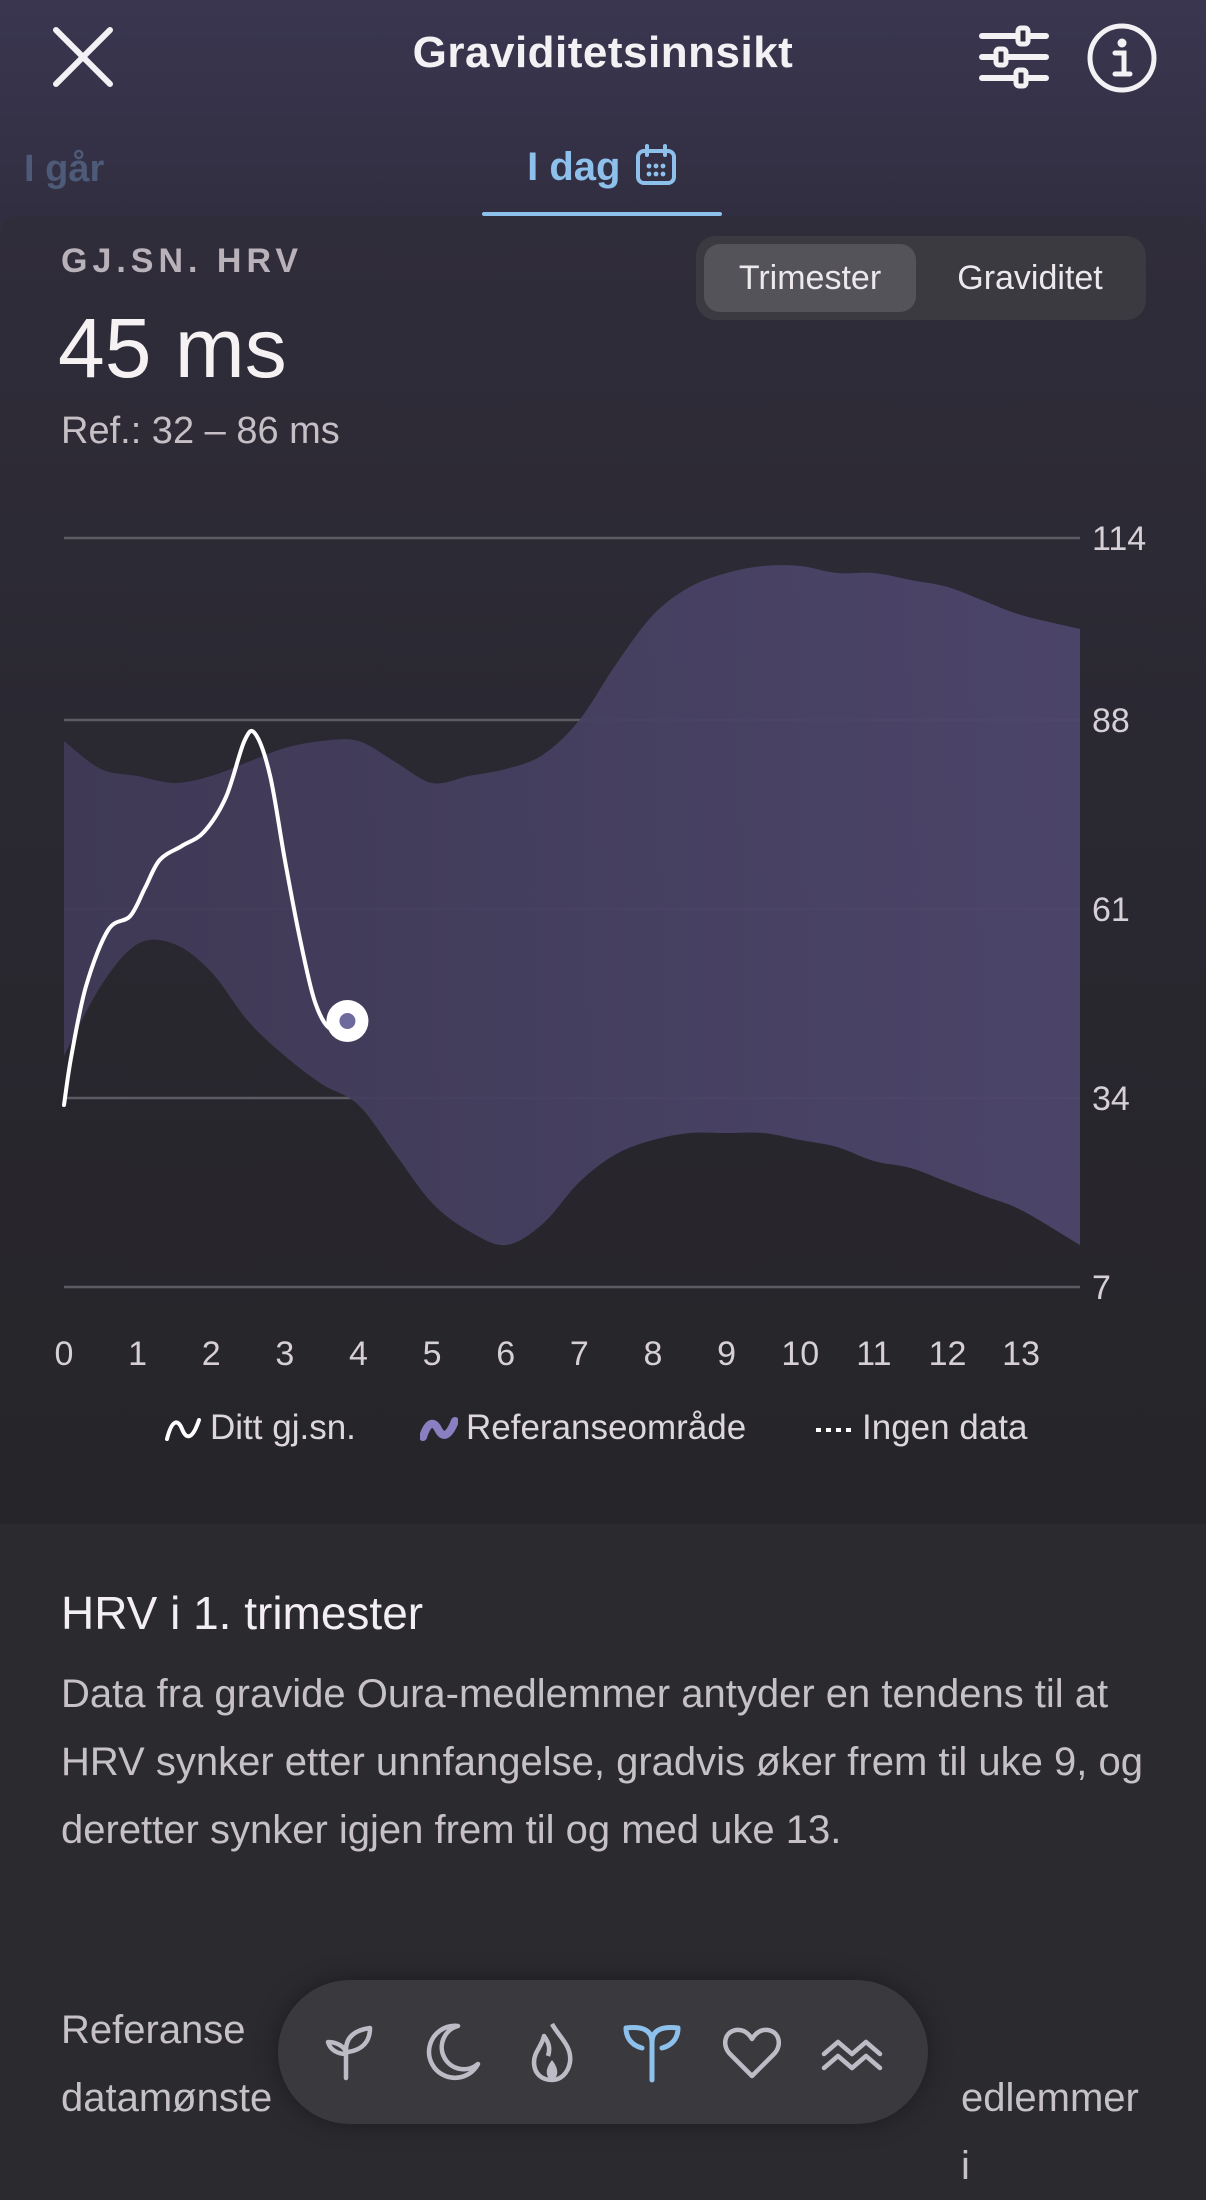  Describe the element at coordinates (1021, 1354) in the screenshot. I see `x-tick-label: 13` at that location.